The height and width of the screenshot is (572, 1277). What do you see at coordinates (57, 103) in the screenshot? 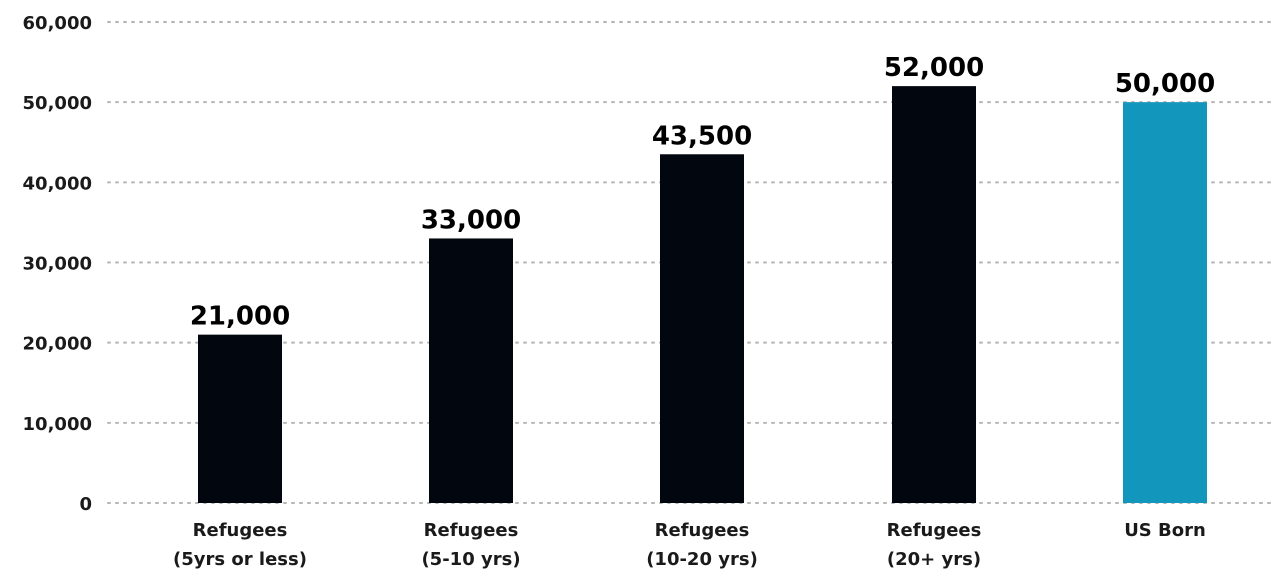
I see `y-tick-label: 50,000` at bounding box center [57, 103].